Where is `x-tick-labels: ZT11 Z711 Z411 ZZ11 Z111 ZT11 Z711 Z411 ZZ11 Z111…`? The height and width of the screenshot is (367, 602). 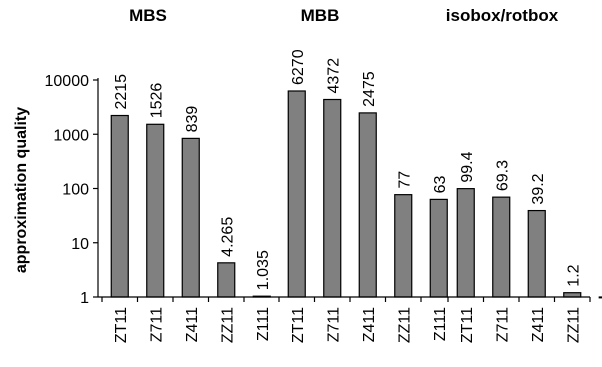 x-tick-labels: ZT11 Z711 Z411 ZZ11 Z111 ZT11 Z711 Z411 ZZ11 Z111… is located at coordinates (357, 325).